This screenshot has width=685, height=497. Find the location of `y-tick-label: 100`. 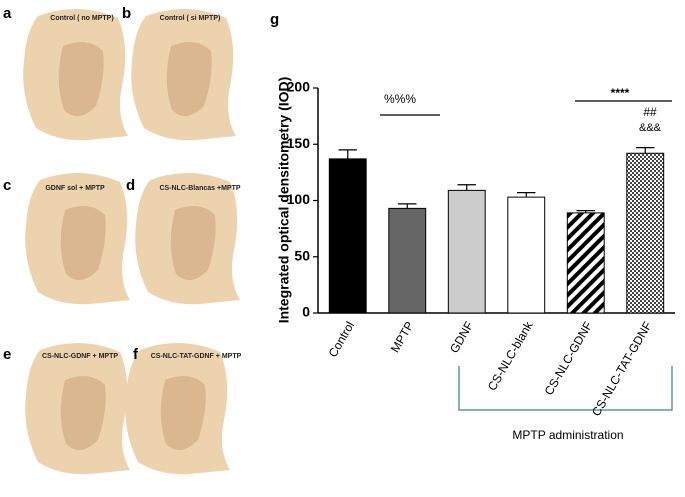

y-tick-label: 100 is located at coordinates (299, 199).